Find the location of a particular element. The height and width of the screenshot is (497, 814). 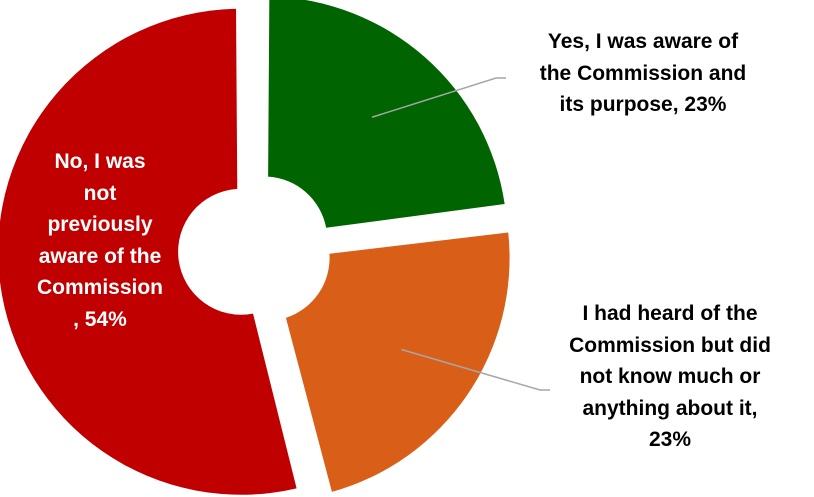

slice-label-line: not know much or is located at coordinates (670, 376).